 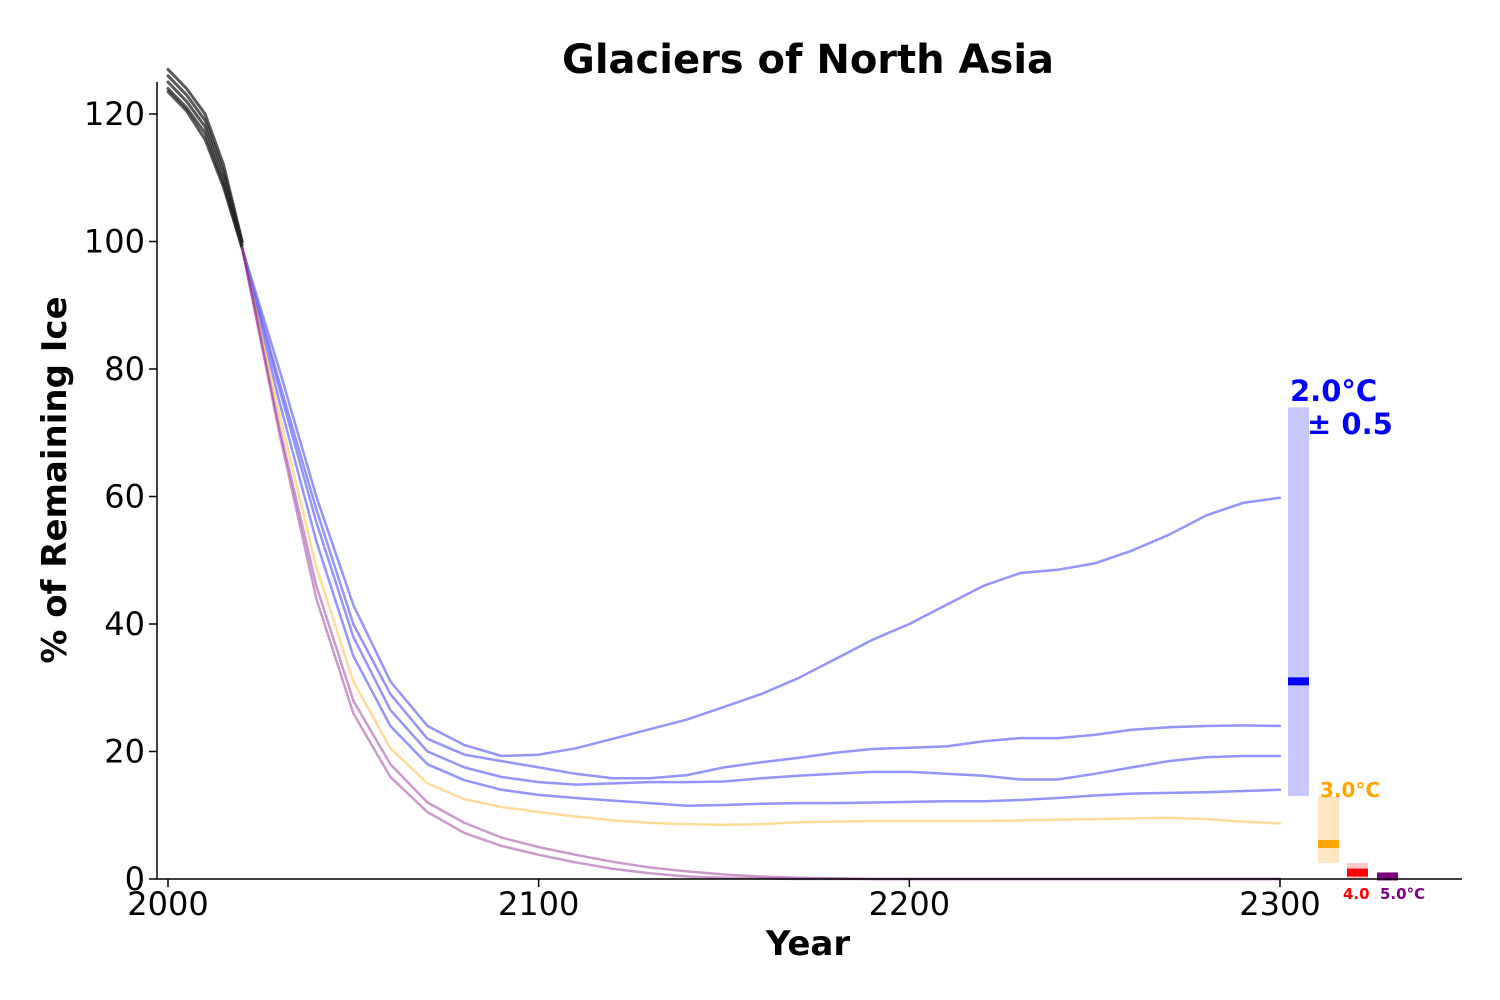 I want to click on label-2-0-line1: 2.0°C, so click(x=1333, y=391).